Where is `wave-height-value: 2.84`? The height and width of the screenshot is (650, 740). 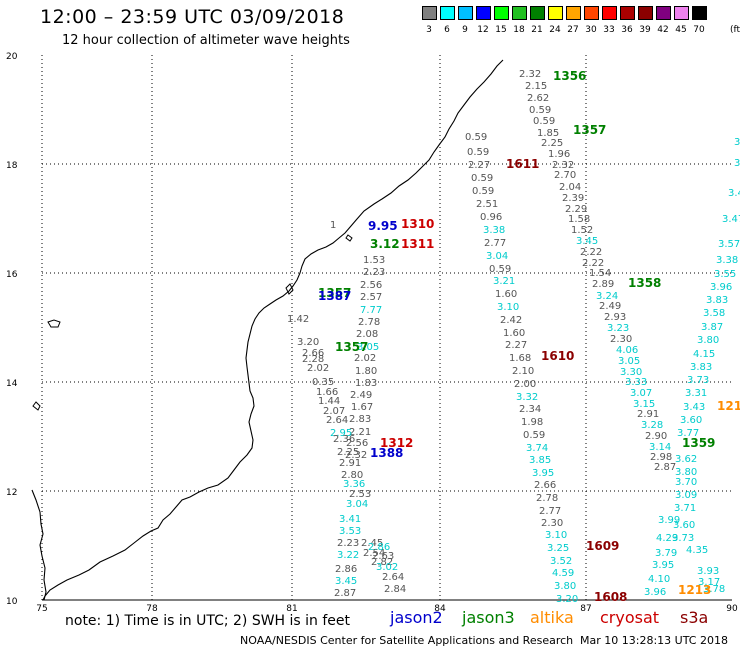
wave-height-value: 2.84 is located at coordinates (395, 589).